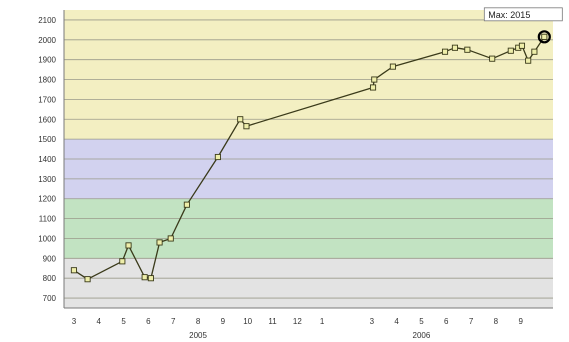  Describe the element at coordinates (50, 278) in the screenshot. I see `y-tick-label: 800` at that location.